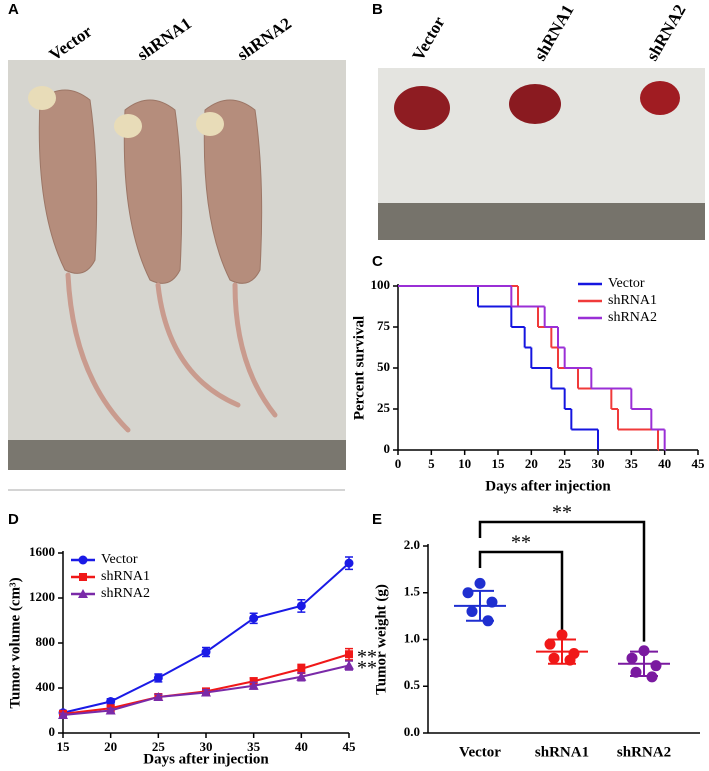 The width and height of the screenshot is (709, 771). I want to click on panel-letter: B, so click(377, 9).